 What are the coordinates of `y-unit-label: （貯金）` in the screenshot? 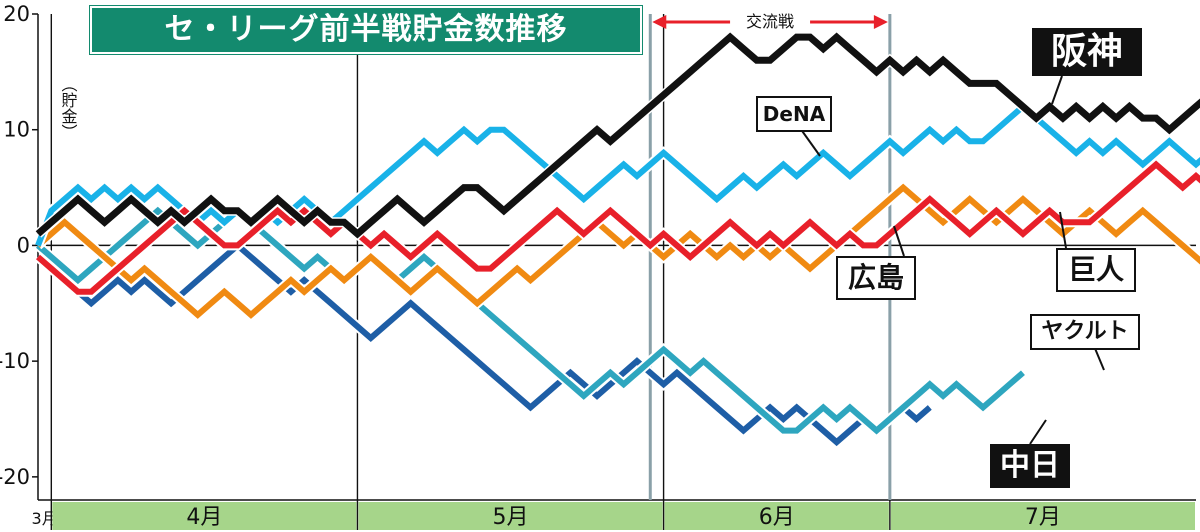 It's located at (68, 108).